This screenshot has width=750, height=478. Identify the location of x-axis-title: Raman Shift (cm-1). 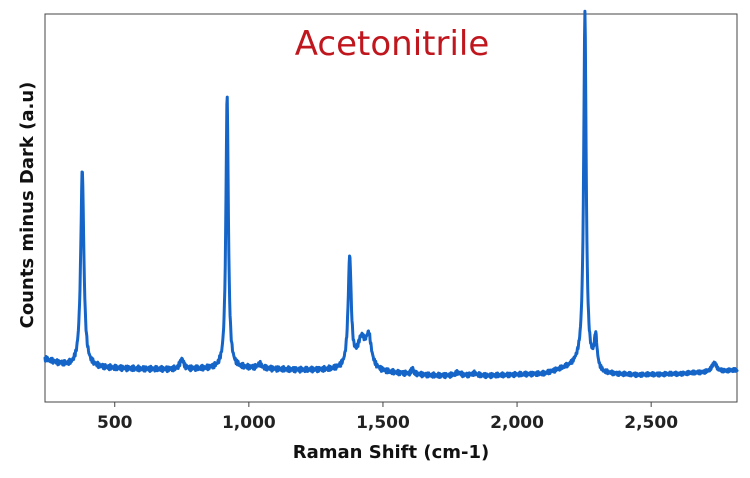
(391, 452).